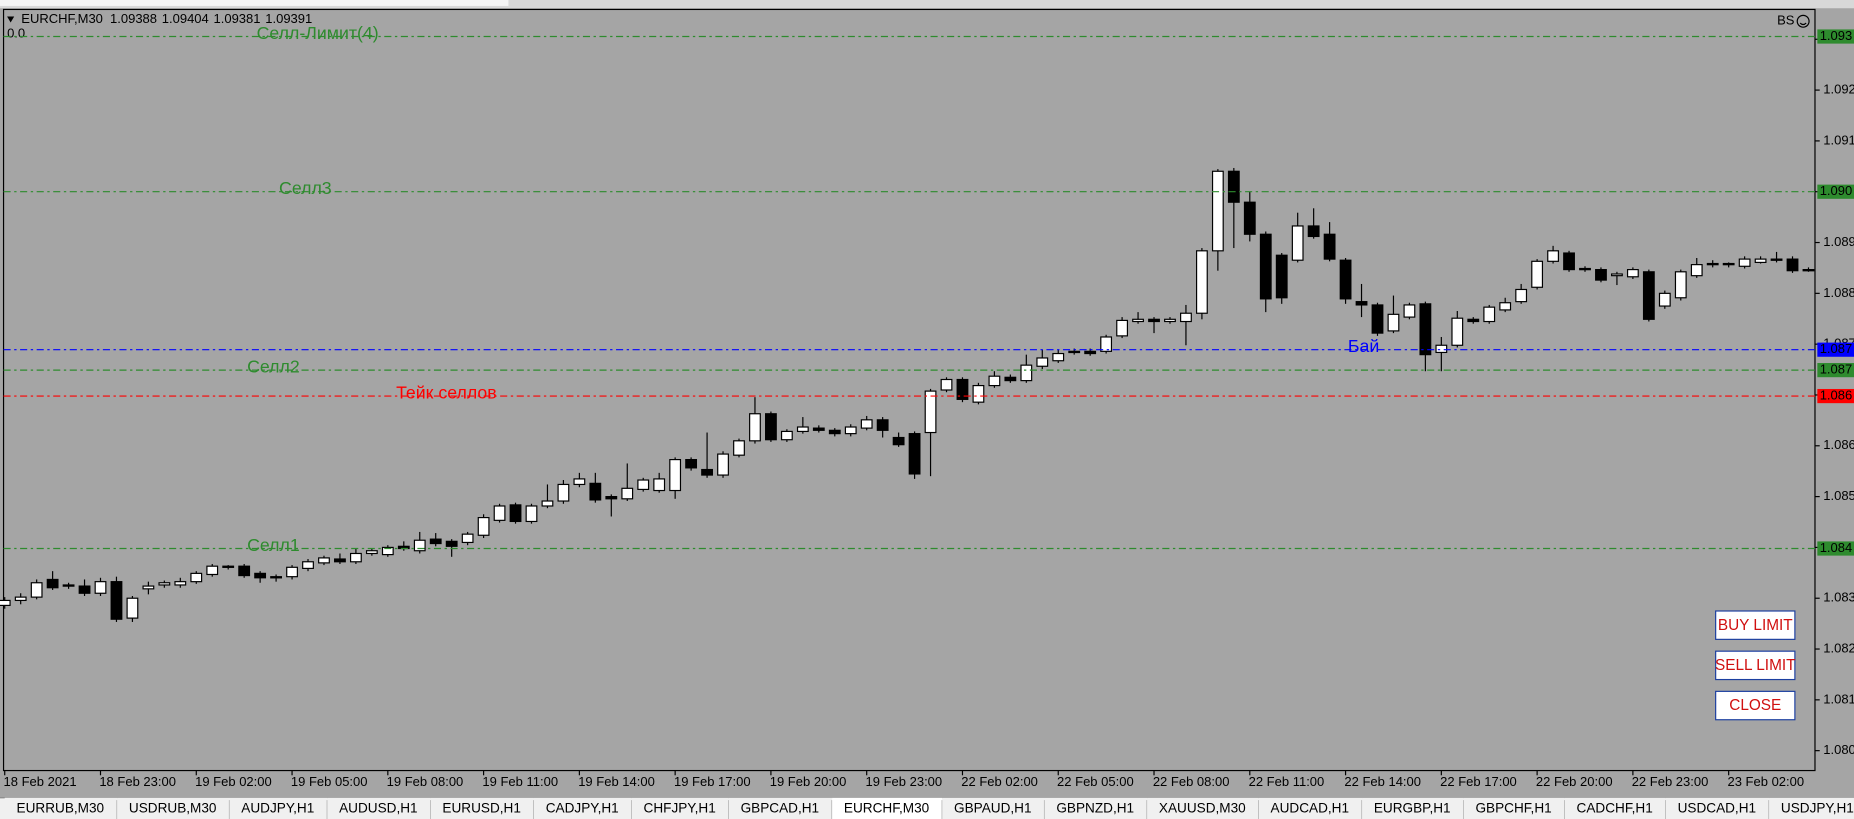 The image size is (1854, 819). What do you see at coordinates (1836, 547) in the screenshot?
I see `level-price-label: 1.084` at bounding box center [1836, 547].